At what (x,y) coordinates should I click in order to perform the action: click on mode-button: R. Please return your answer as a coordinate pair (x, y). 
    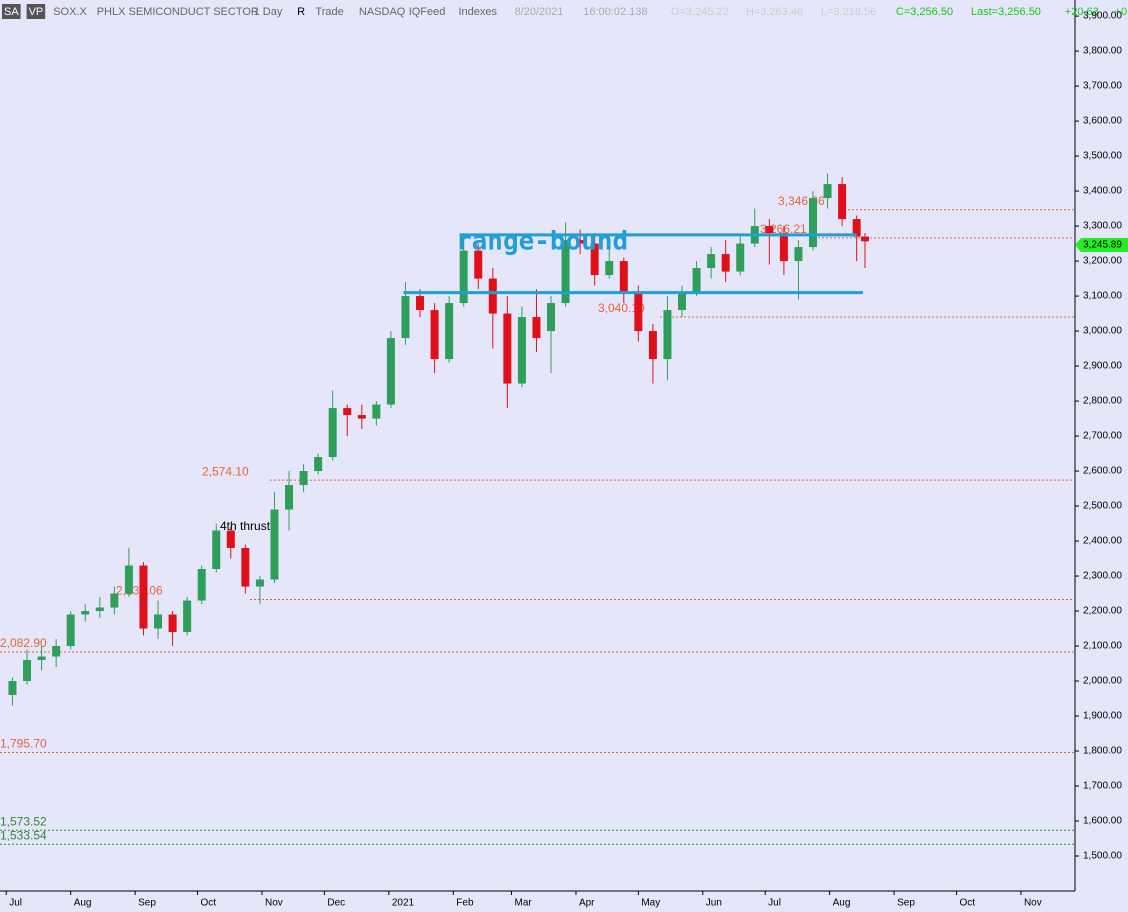
    Looking at the image, I should click on (301, 12).